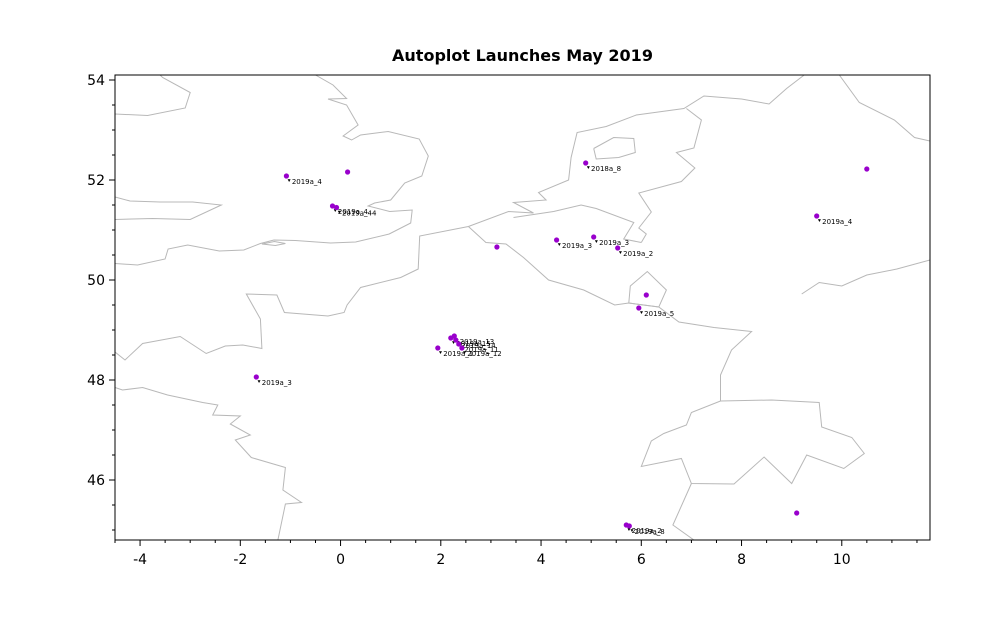 The image size is (1003, 633). Describe the element at coordinates (473, 344) in the screenshot. I see `point-label: 2019a_15` at that location.